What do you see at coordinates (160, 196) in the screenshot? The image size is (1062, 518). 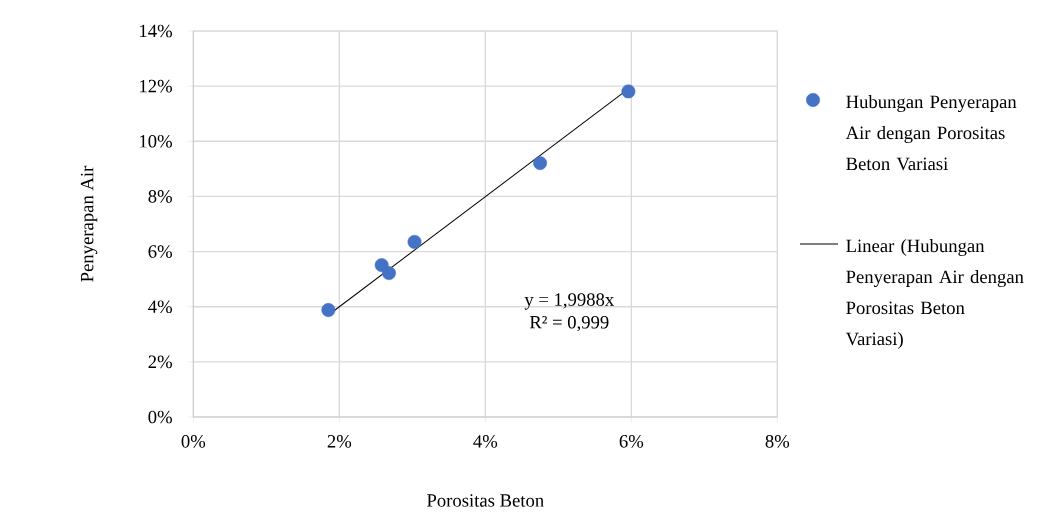 I see `y-tick-label: 8%` at bounding box center [160, 196].